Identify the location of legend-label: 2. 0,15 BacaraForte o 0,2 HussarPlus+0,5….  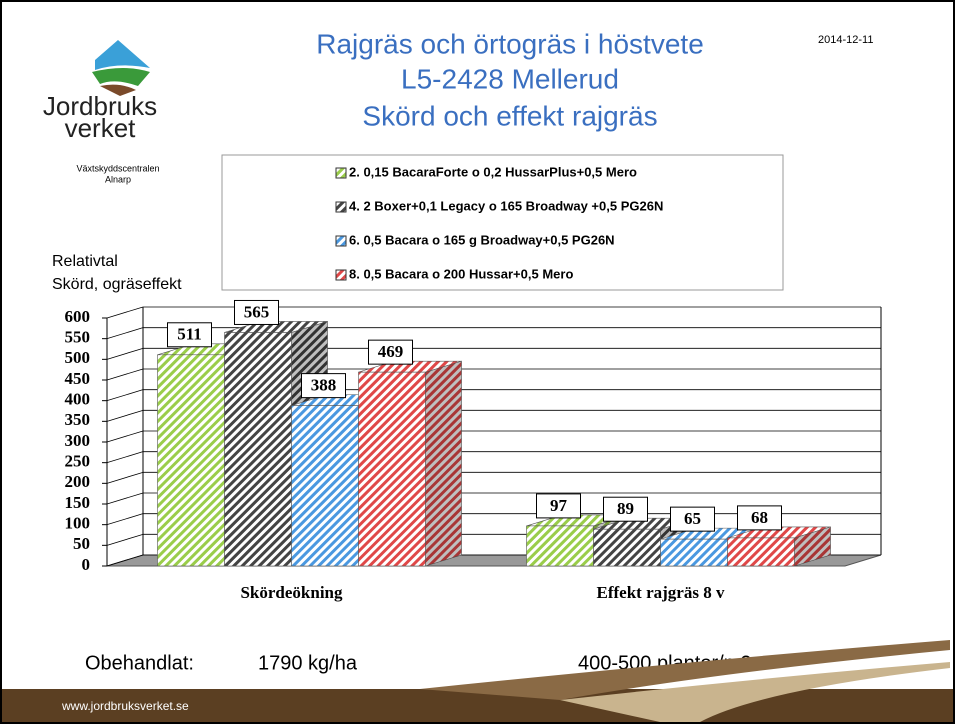
(493, 171).